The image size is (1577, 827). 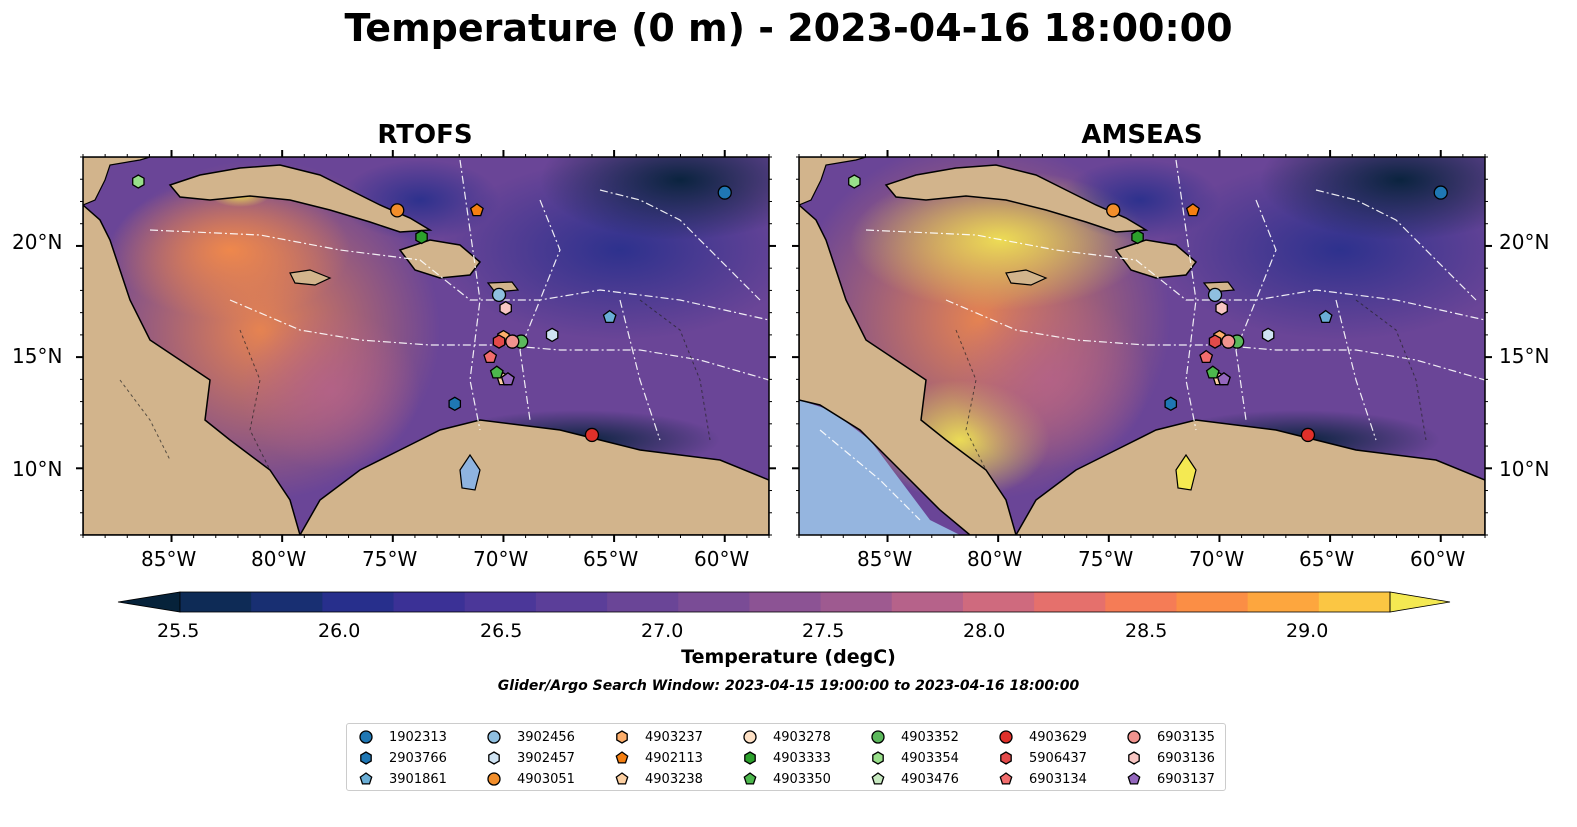 What do you see at coordinates (425, 135) in the screenshot?
I see `panel-title-rtofs: RTOFS` at bounding box center [425, 135].